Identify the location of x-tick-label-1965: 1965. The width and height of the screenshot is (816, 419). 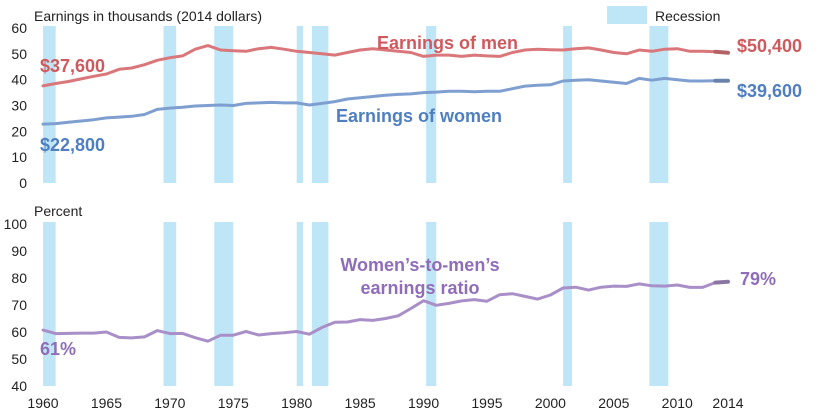
(106, 403).